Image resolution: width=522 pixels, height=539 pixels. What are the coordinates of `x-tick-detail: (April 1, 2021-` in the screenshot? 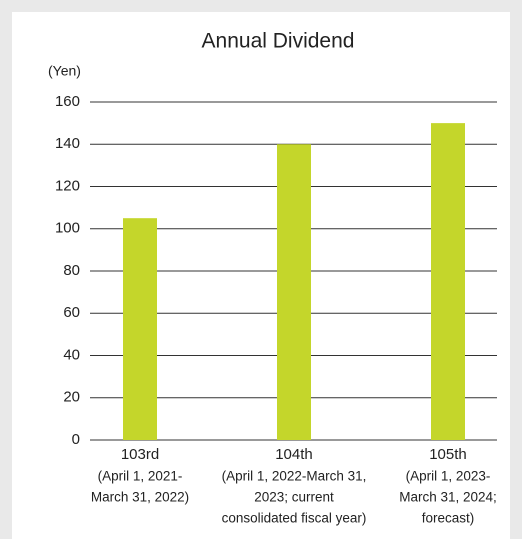 It's located at (140, 476).